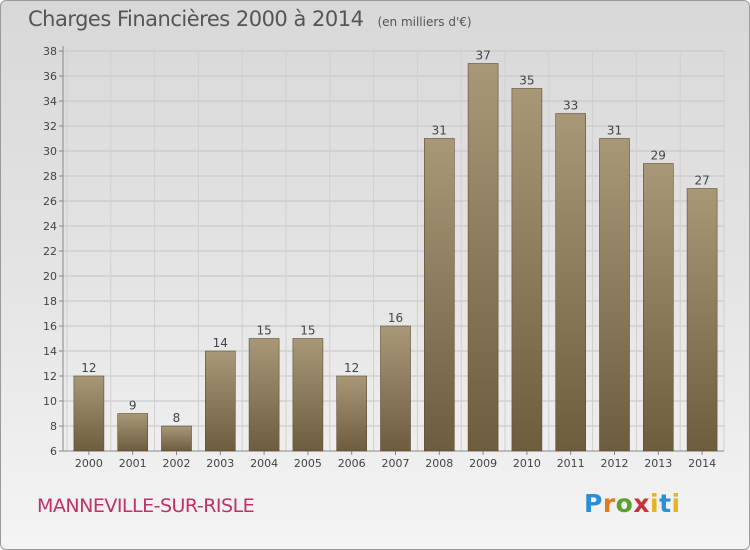  I want to click on y-tick-label: 30, so click(50, 151).